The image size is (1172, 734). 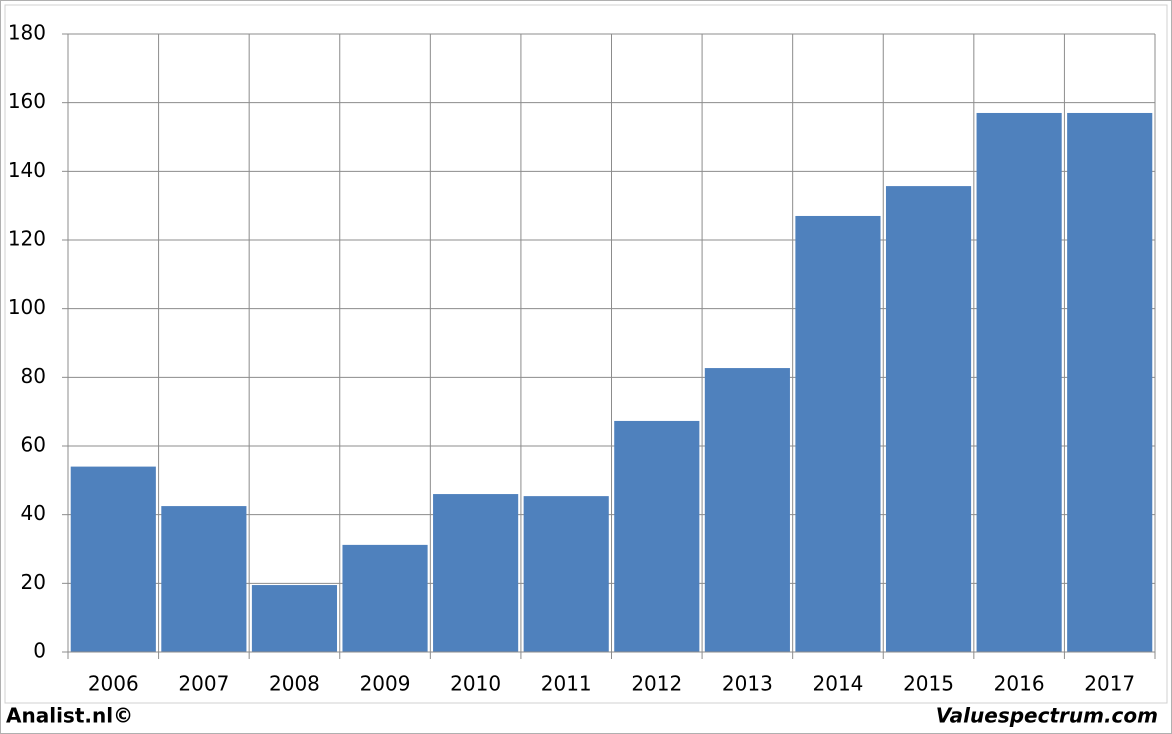 I want to click on y-tick-label: 0, so click(x=39, y=651).